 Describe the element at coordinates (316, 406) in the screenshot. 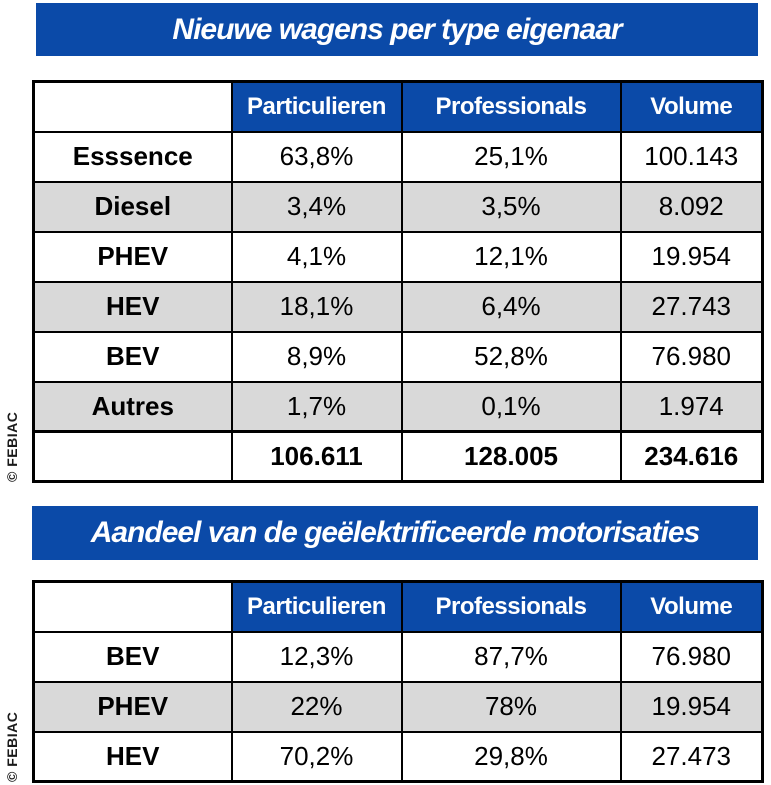

I see `data-cell: 1,7%` at that location.